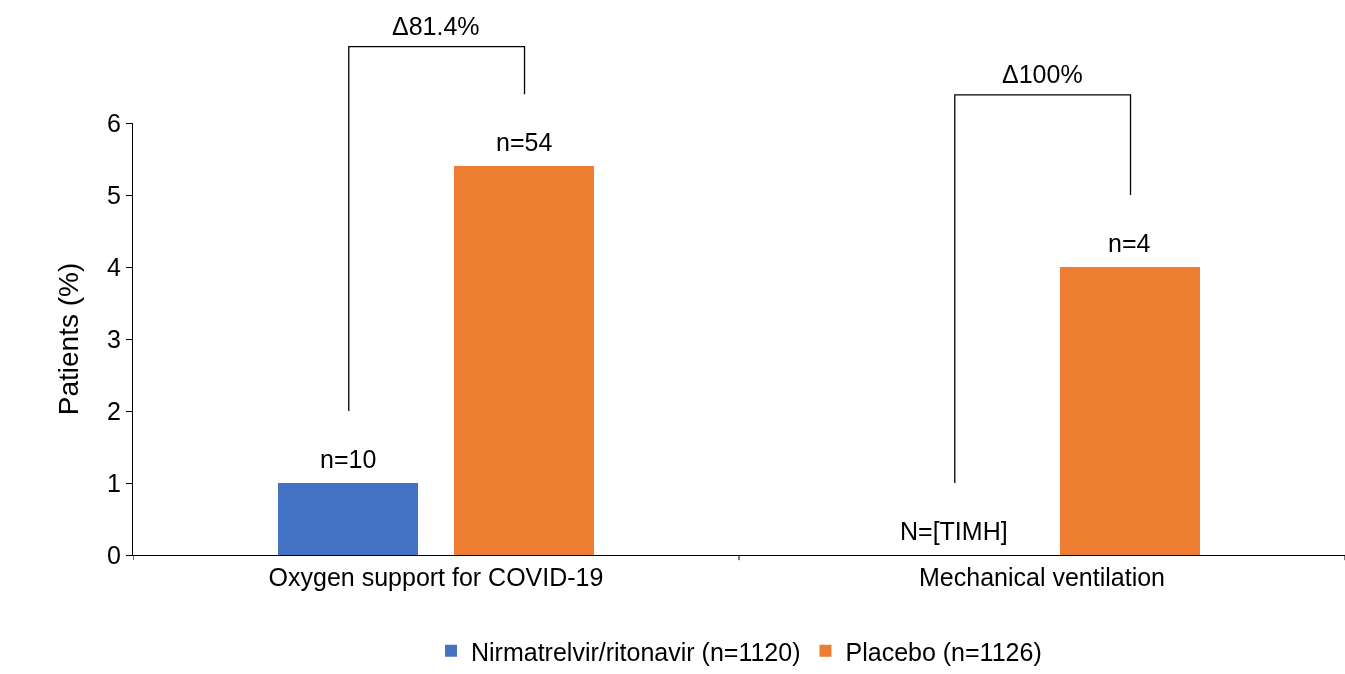 Image resolution: width=1345 pixels, height=674 pixels. What do you see at coordinates (114, 338) in the screenshot?
I see `y-tick-label: 3` at bounding box center [114, 338].